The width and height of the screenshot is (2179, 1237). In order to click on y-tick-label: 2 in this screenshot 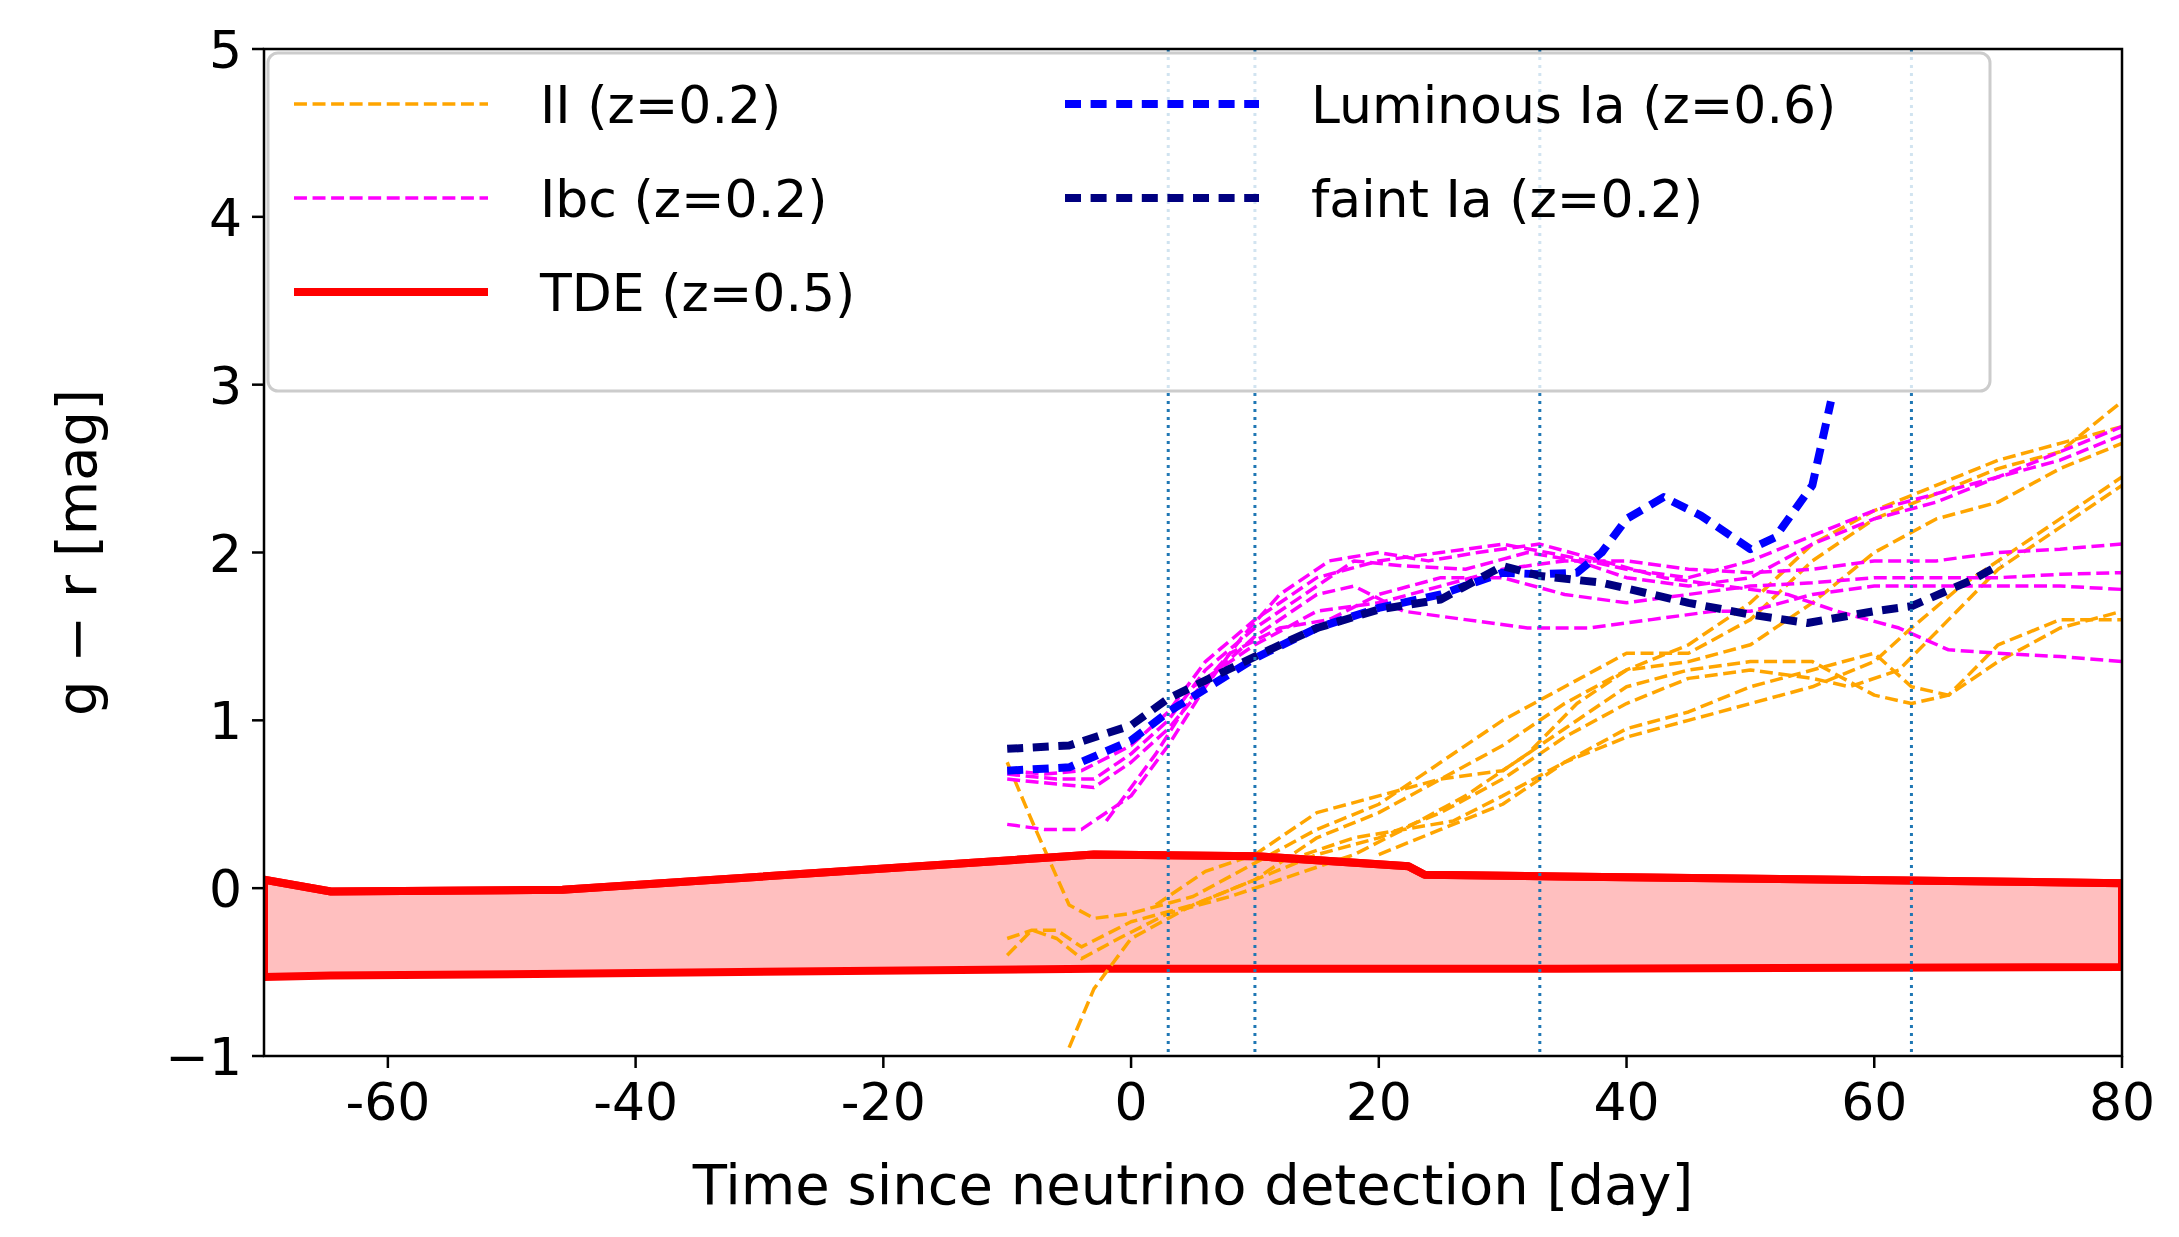, I will do `click(225, 553)`.